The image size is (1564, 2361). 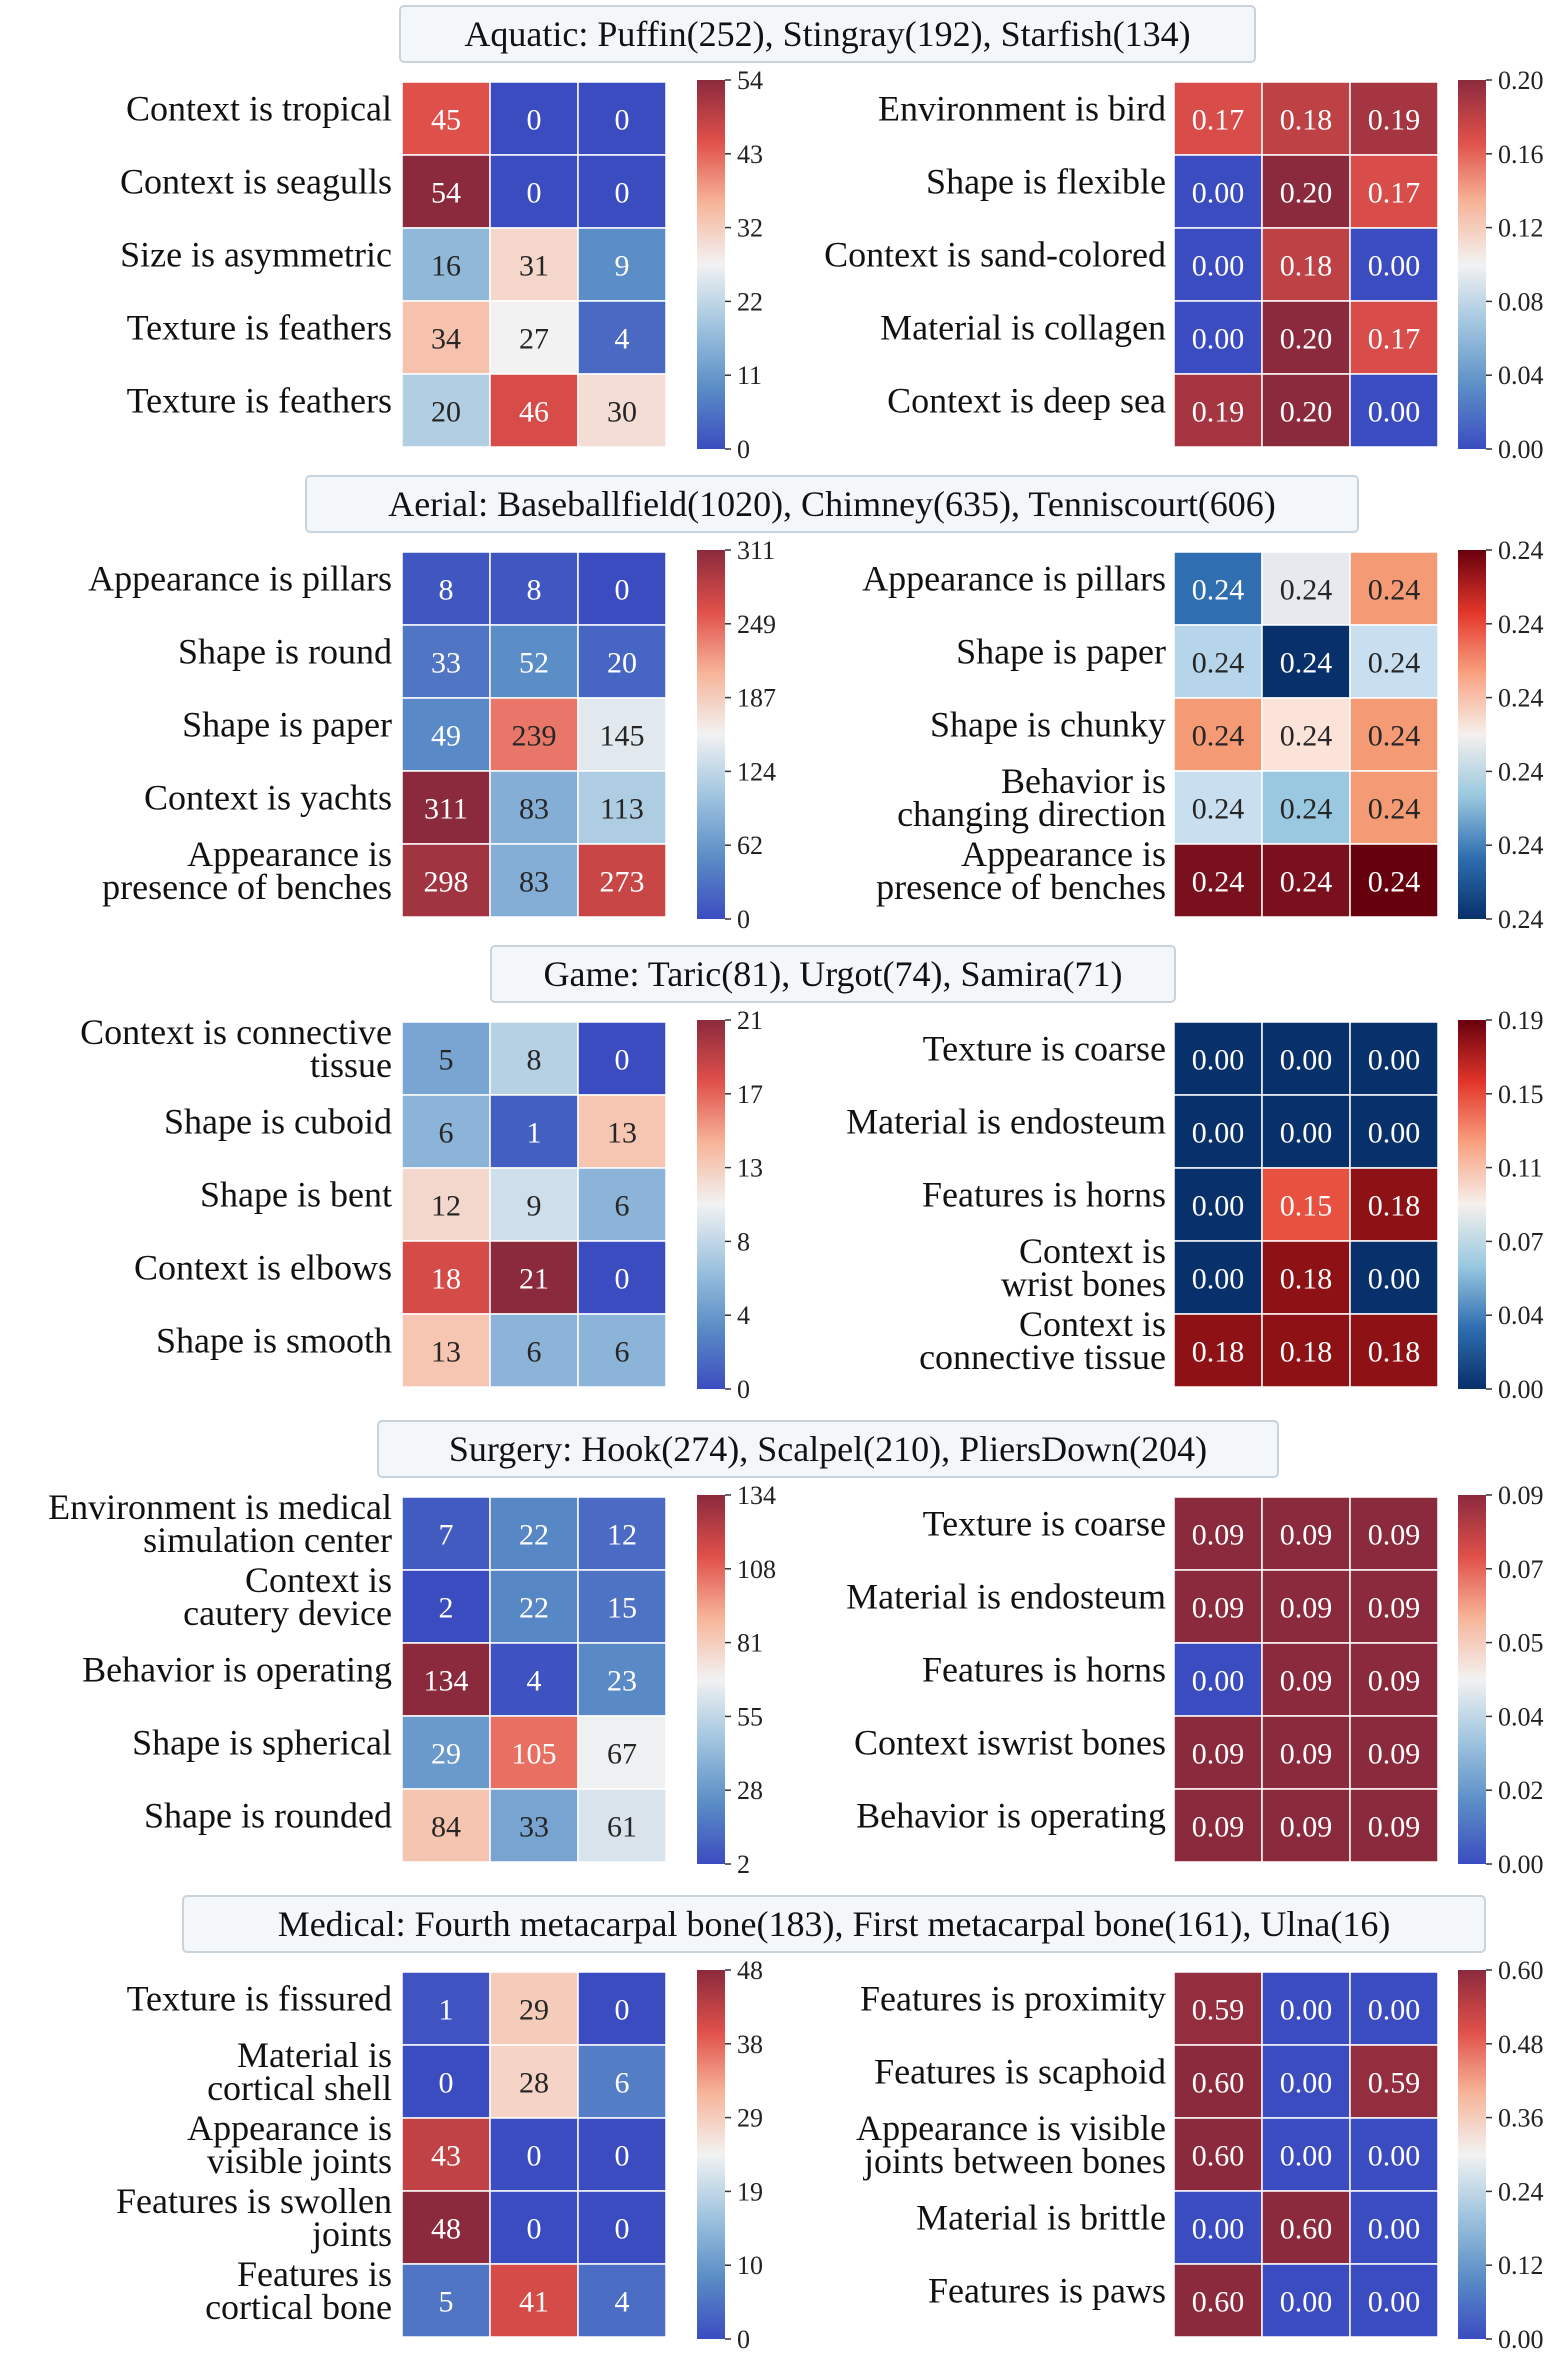 What do you see at coordinates (314, 2274) in the screenshot?
I see `row-label: Features is` at bounding box center [314, 2274].